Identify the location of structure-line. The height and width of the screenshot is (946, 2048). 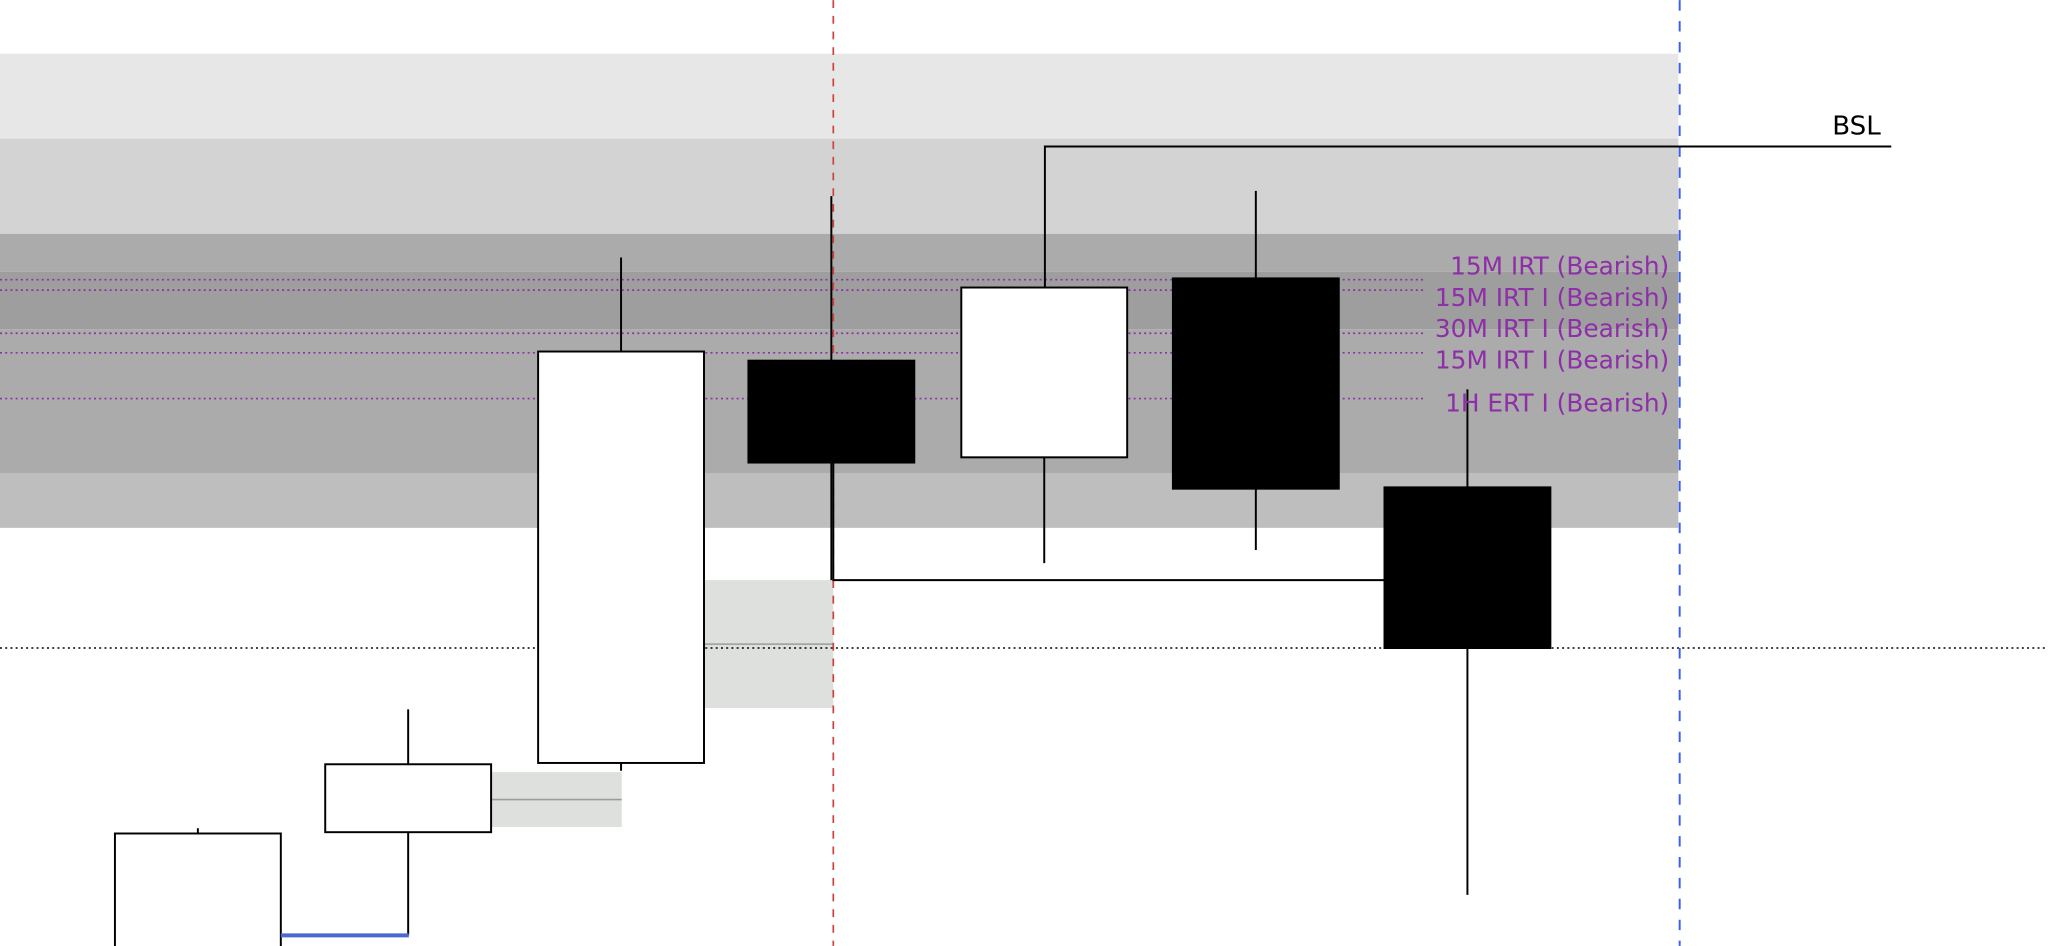
(1108, 522).